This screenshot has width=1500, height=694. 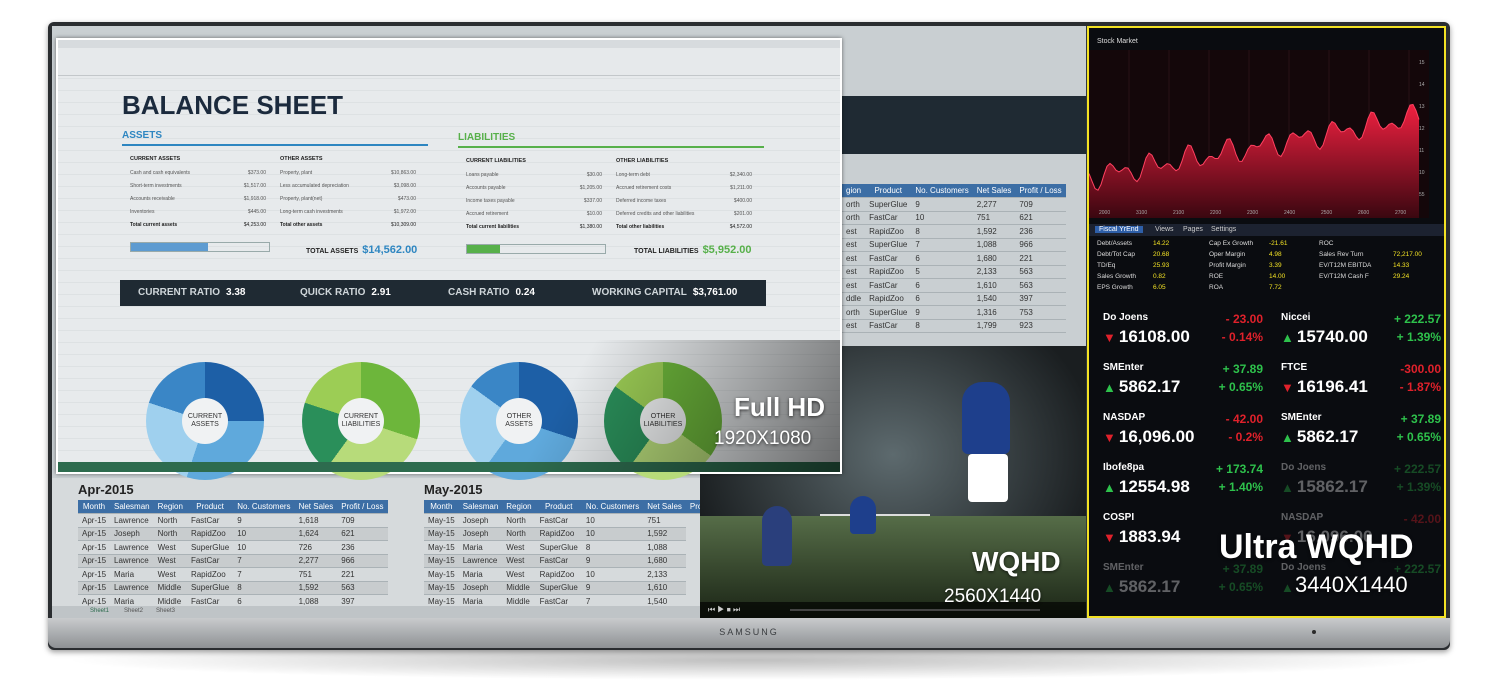 What do you see at coordinates (166, 611) in the screenshot?
I see `sheet-tab-3: Sheet3` at bounding box center [166, 611].